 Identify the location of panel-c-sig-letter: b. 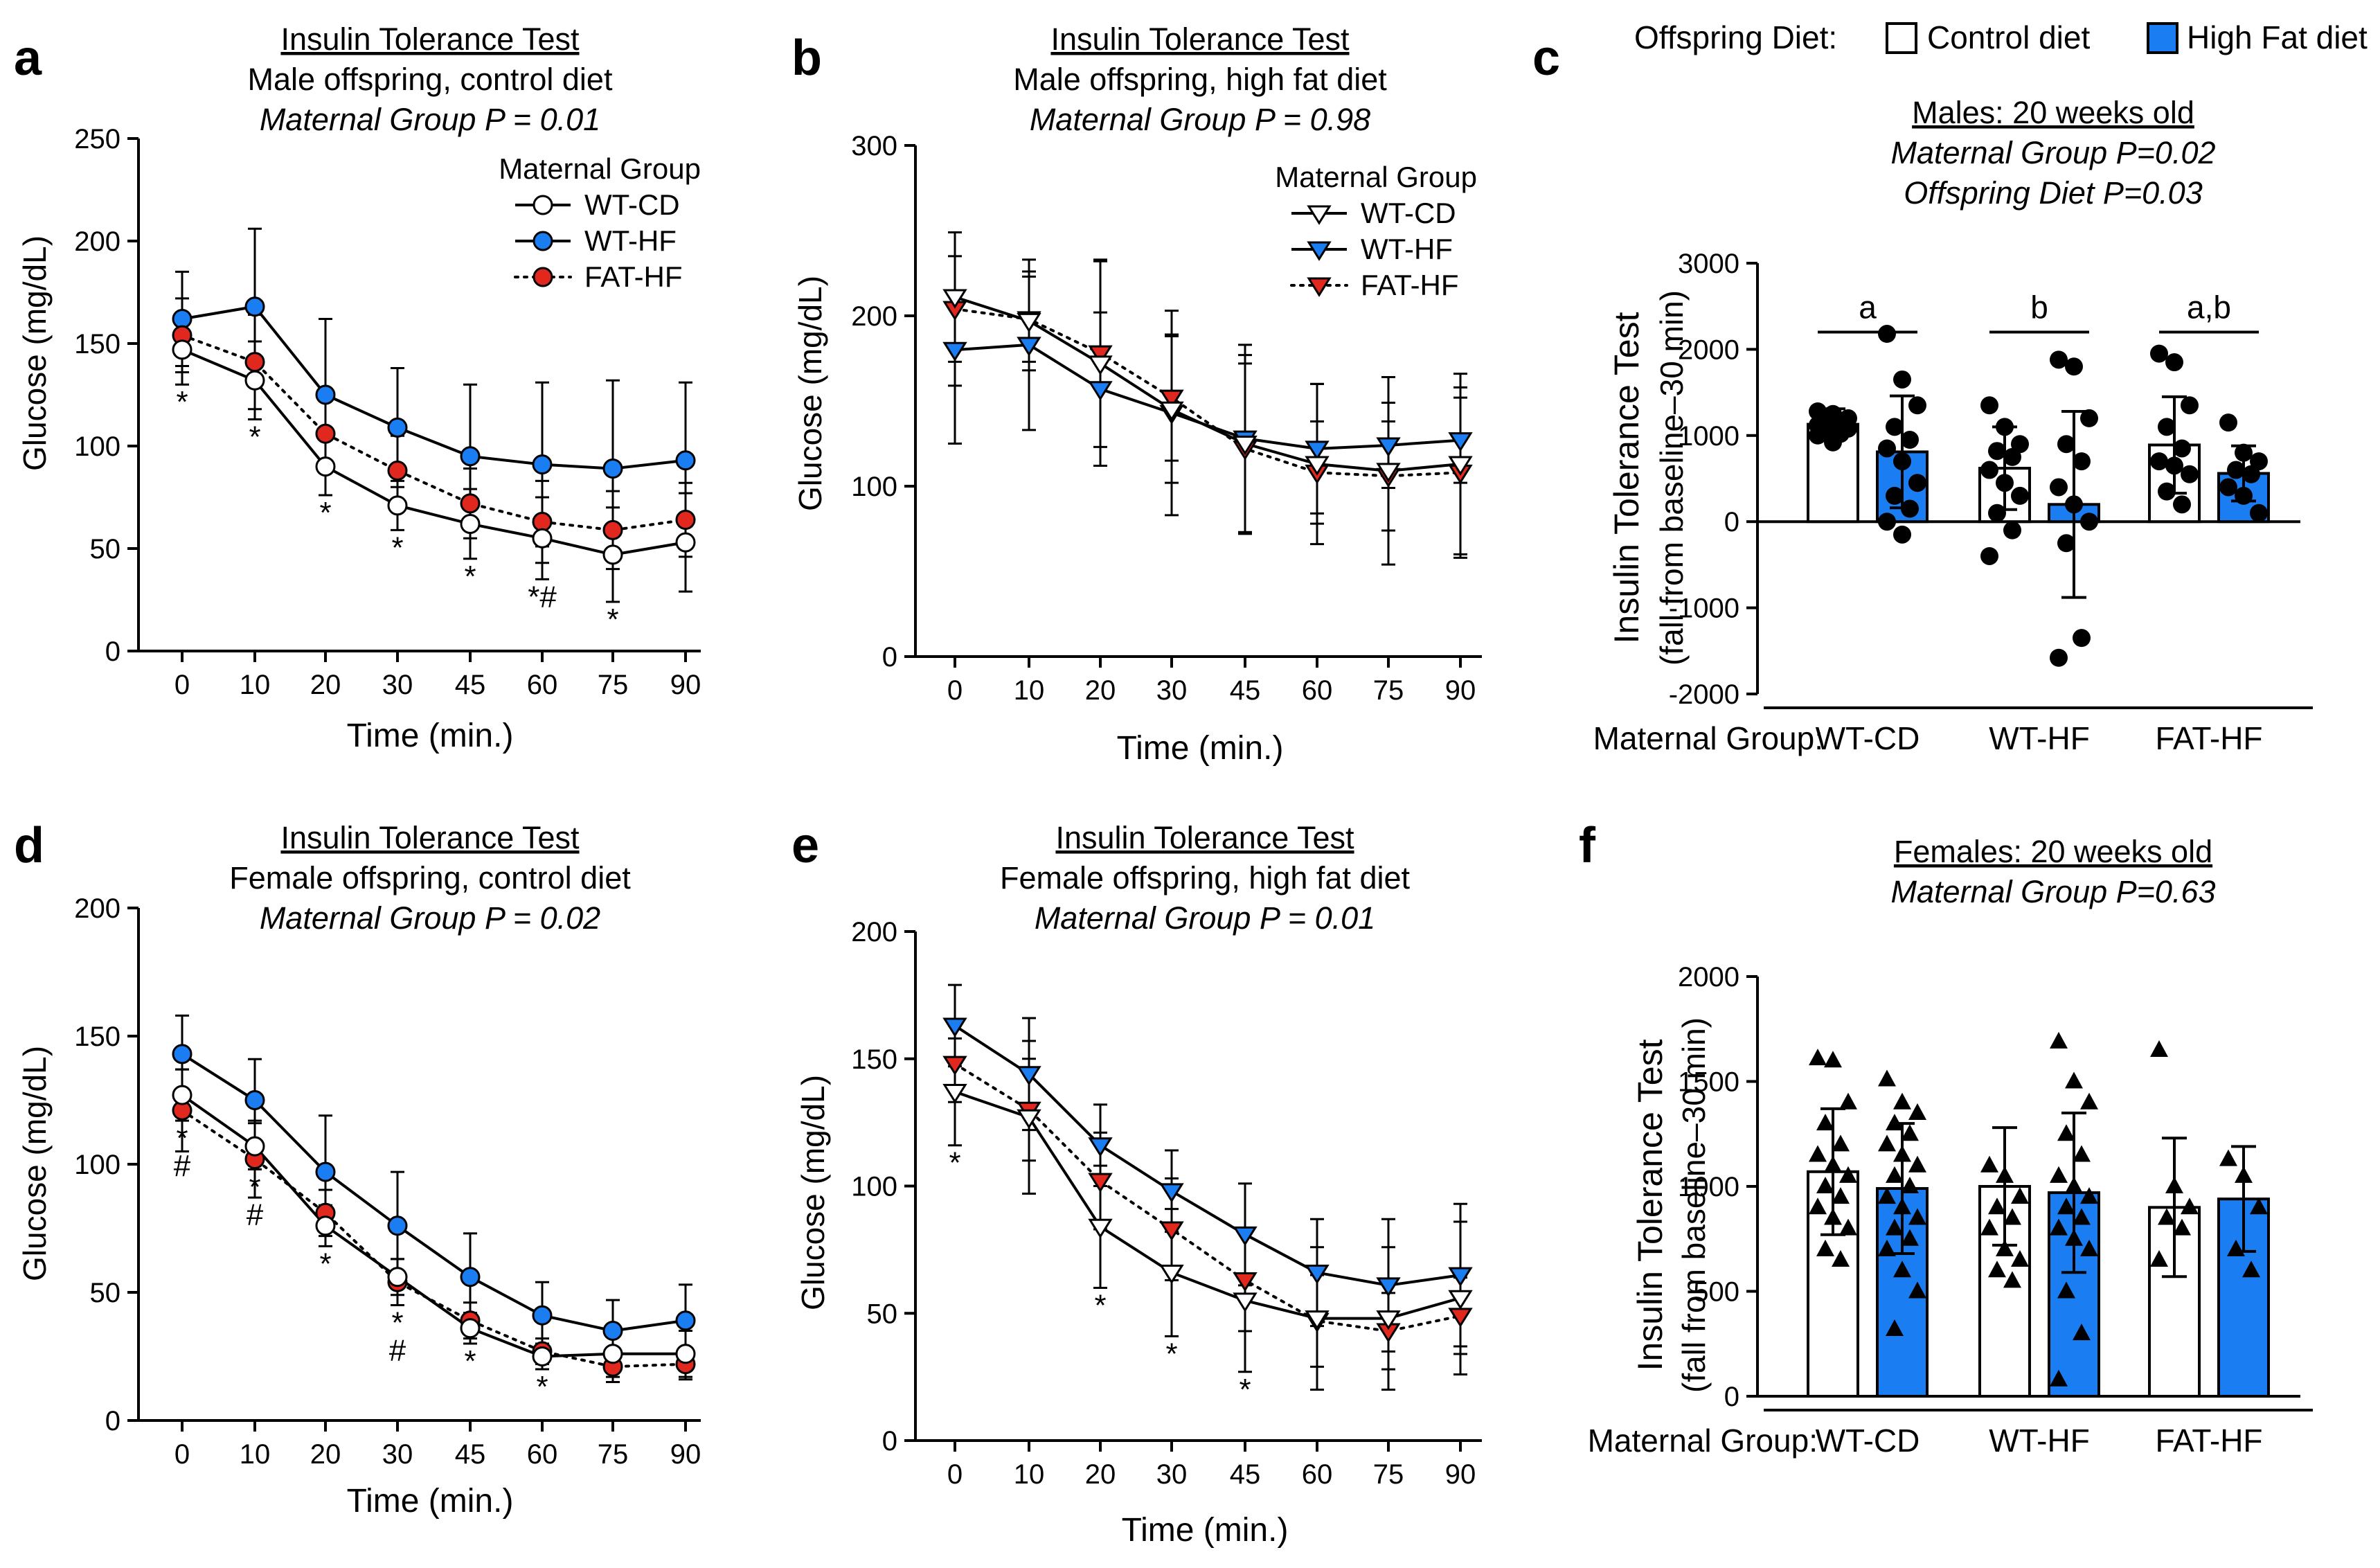
(2039, 308).